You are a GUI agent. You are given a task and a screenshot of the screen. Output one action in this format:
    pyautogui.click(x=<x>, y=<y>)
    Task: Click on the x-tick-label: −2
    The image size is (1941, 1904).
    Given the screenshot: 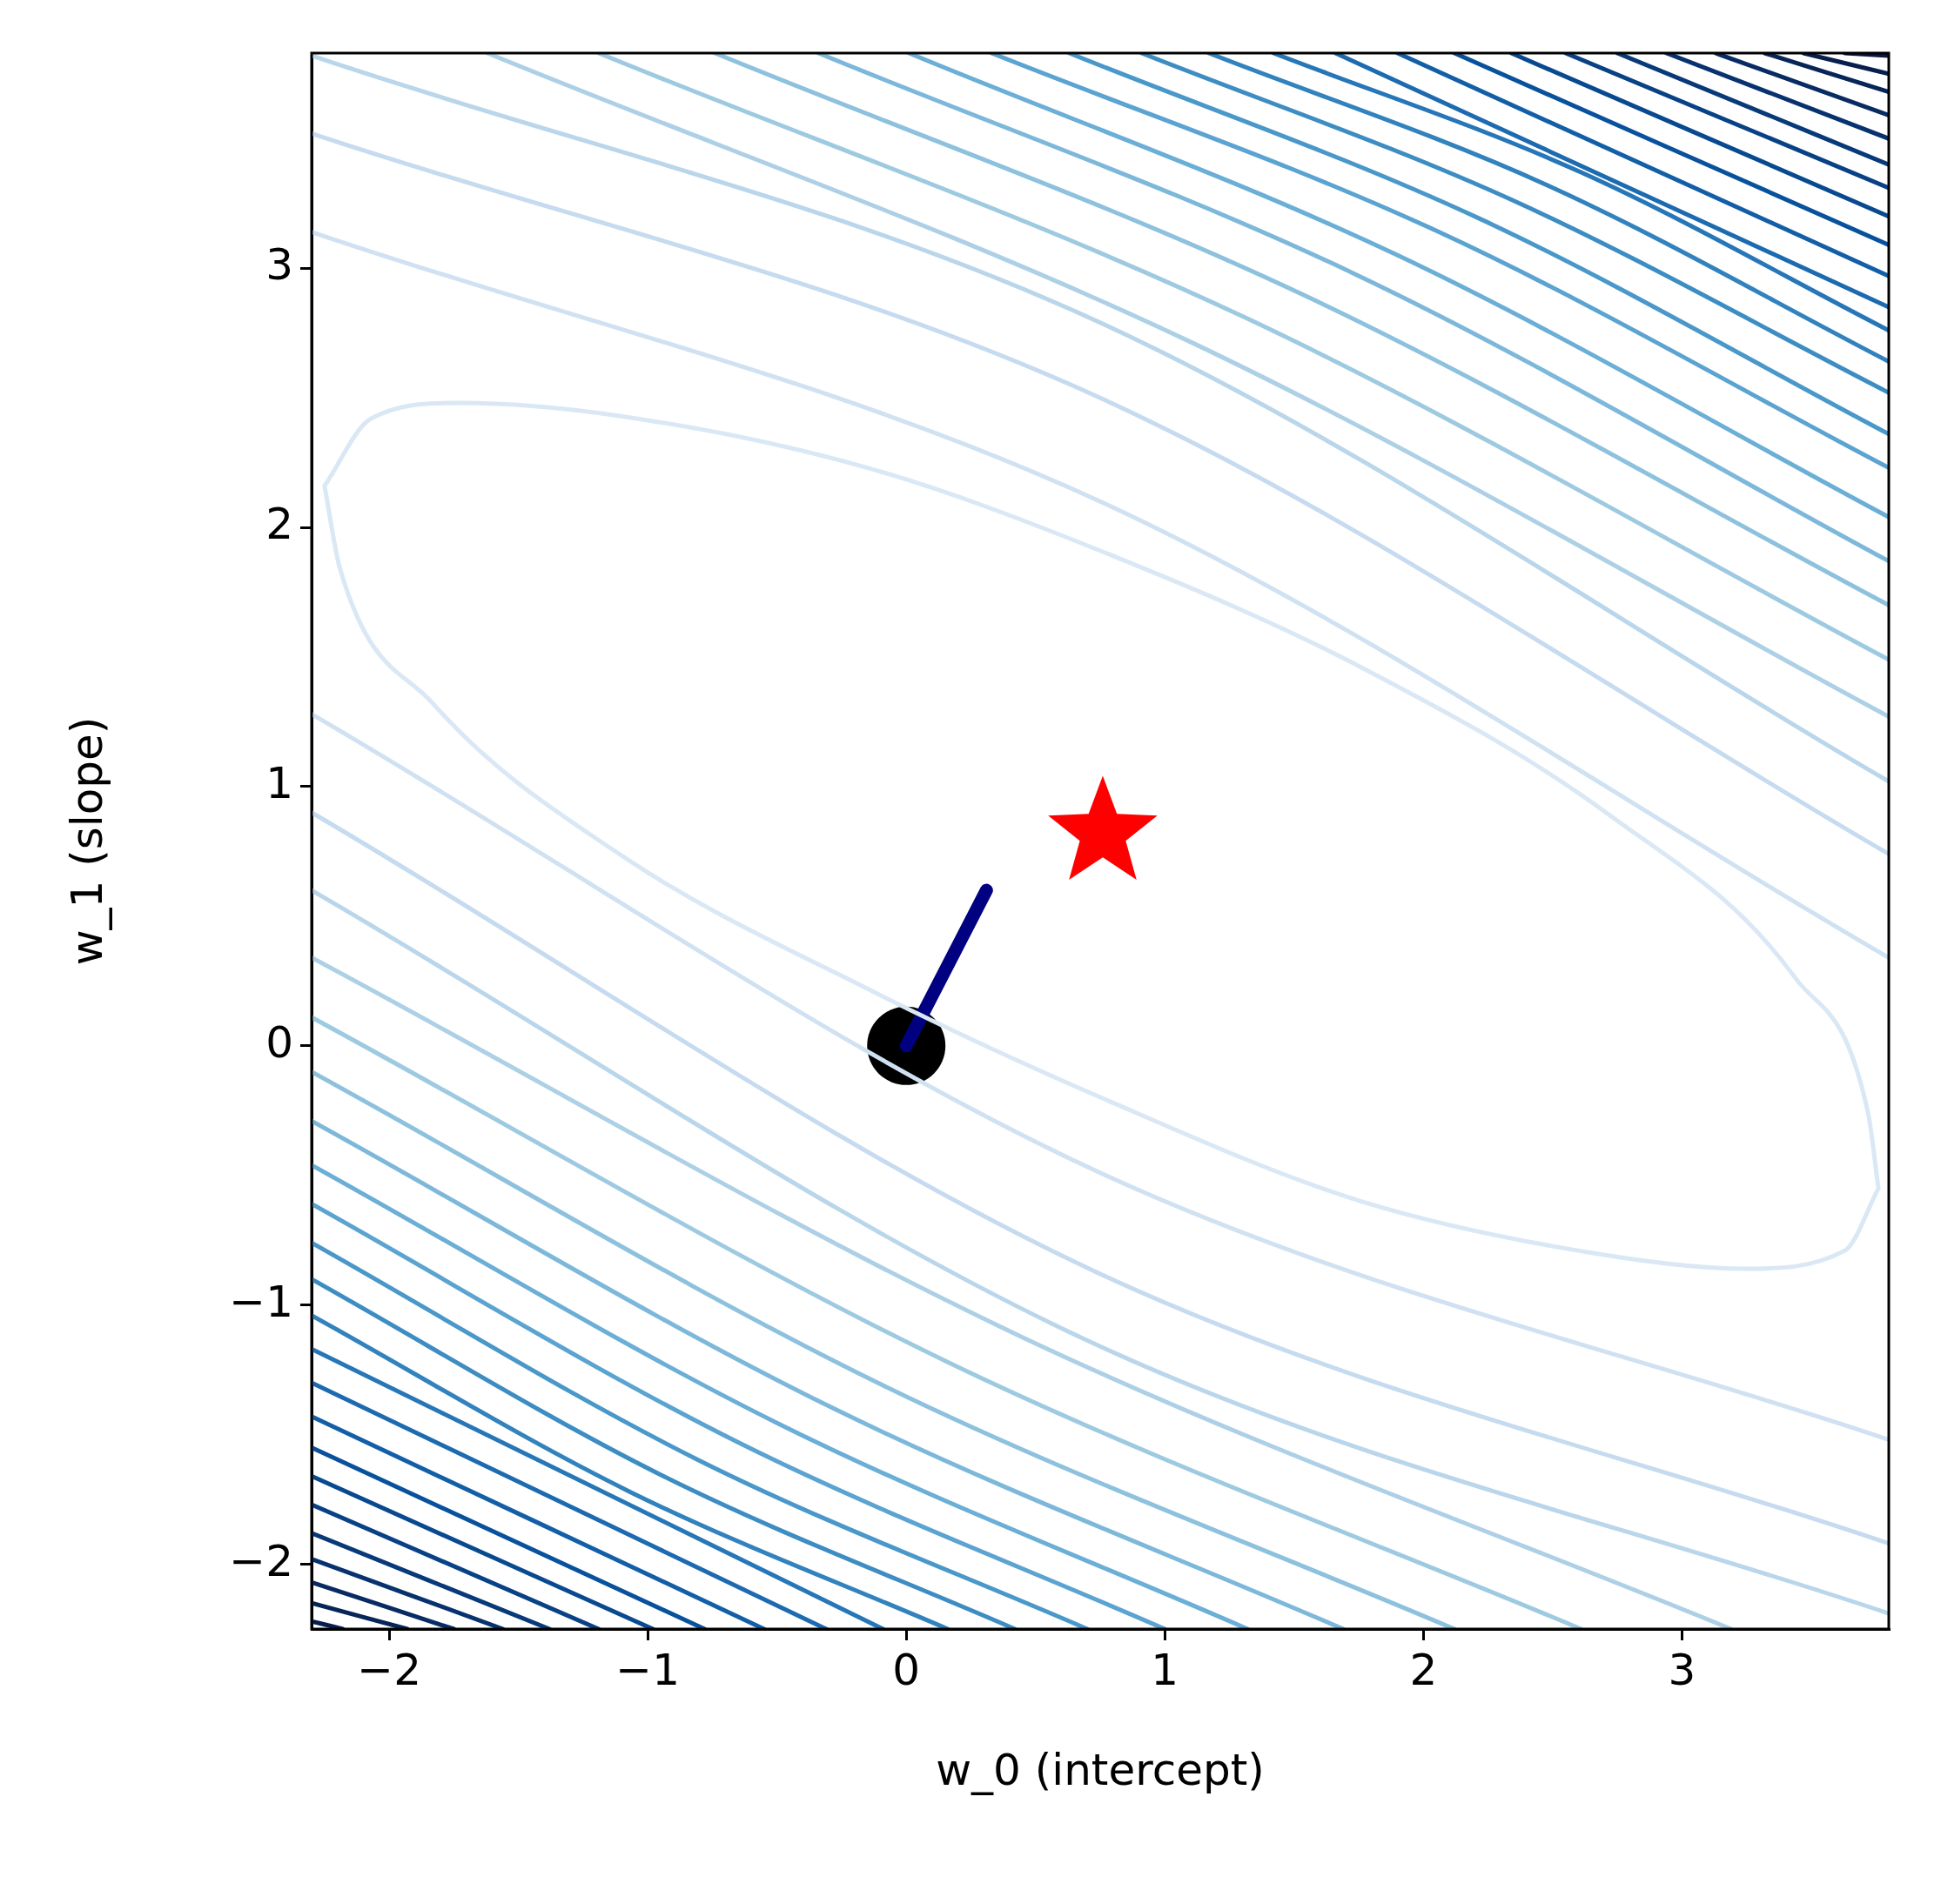 What is the action you would take?
    pyautogui.click(x=389, y=1669)
    